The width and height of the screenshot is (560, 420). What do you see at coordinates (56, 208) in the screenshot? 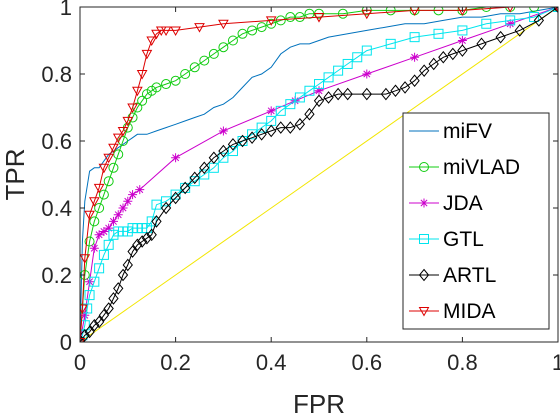
I see `y-tick-label: 0.4` at bounding box center [56, 208].